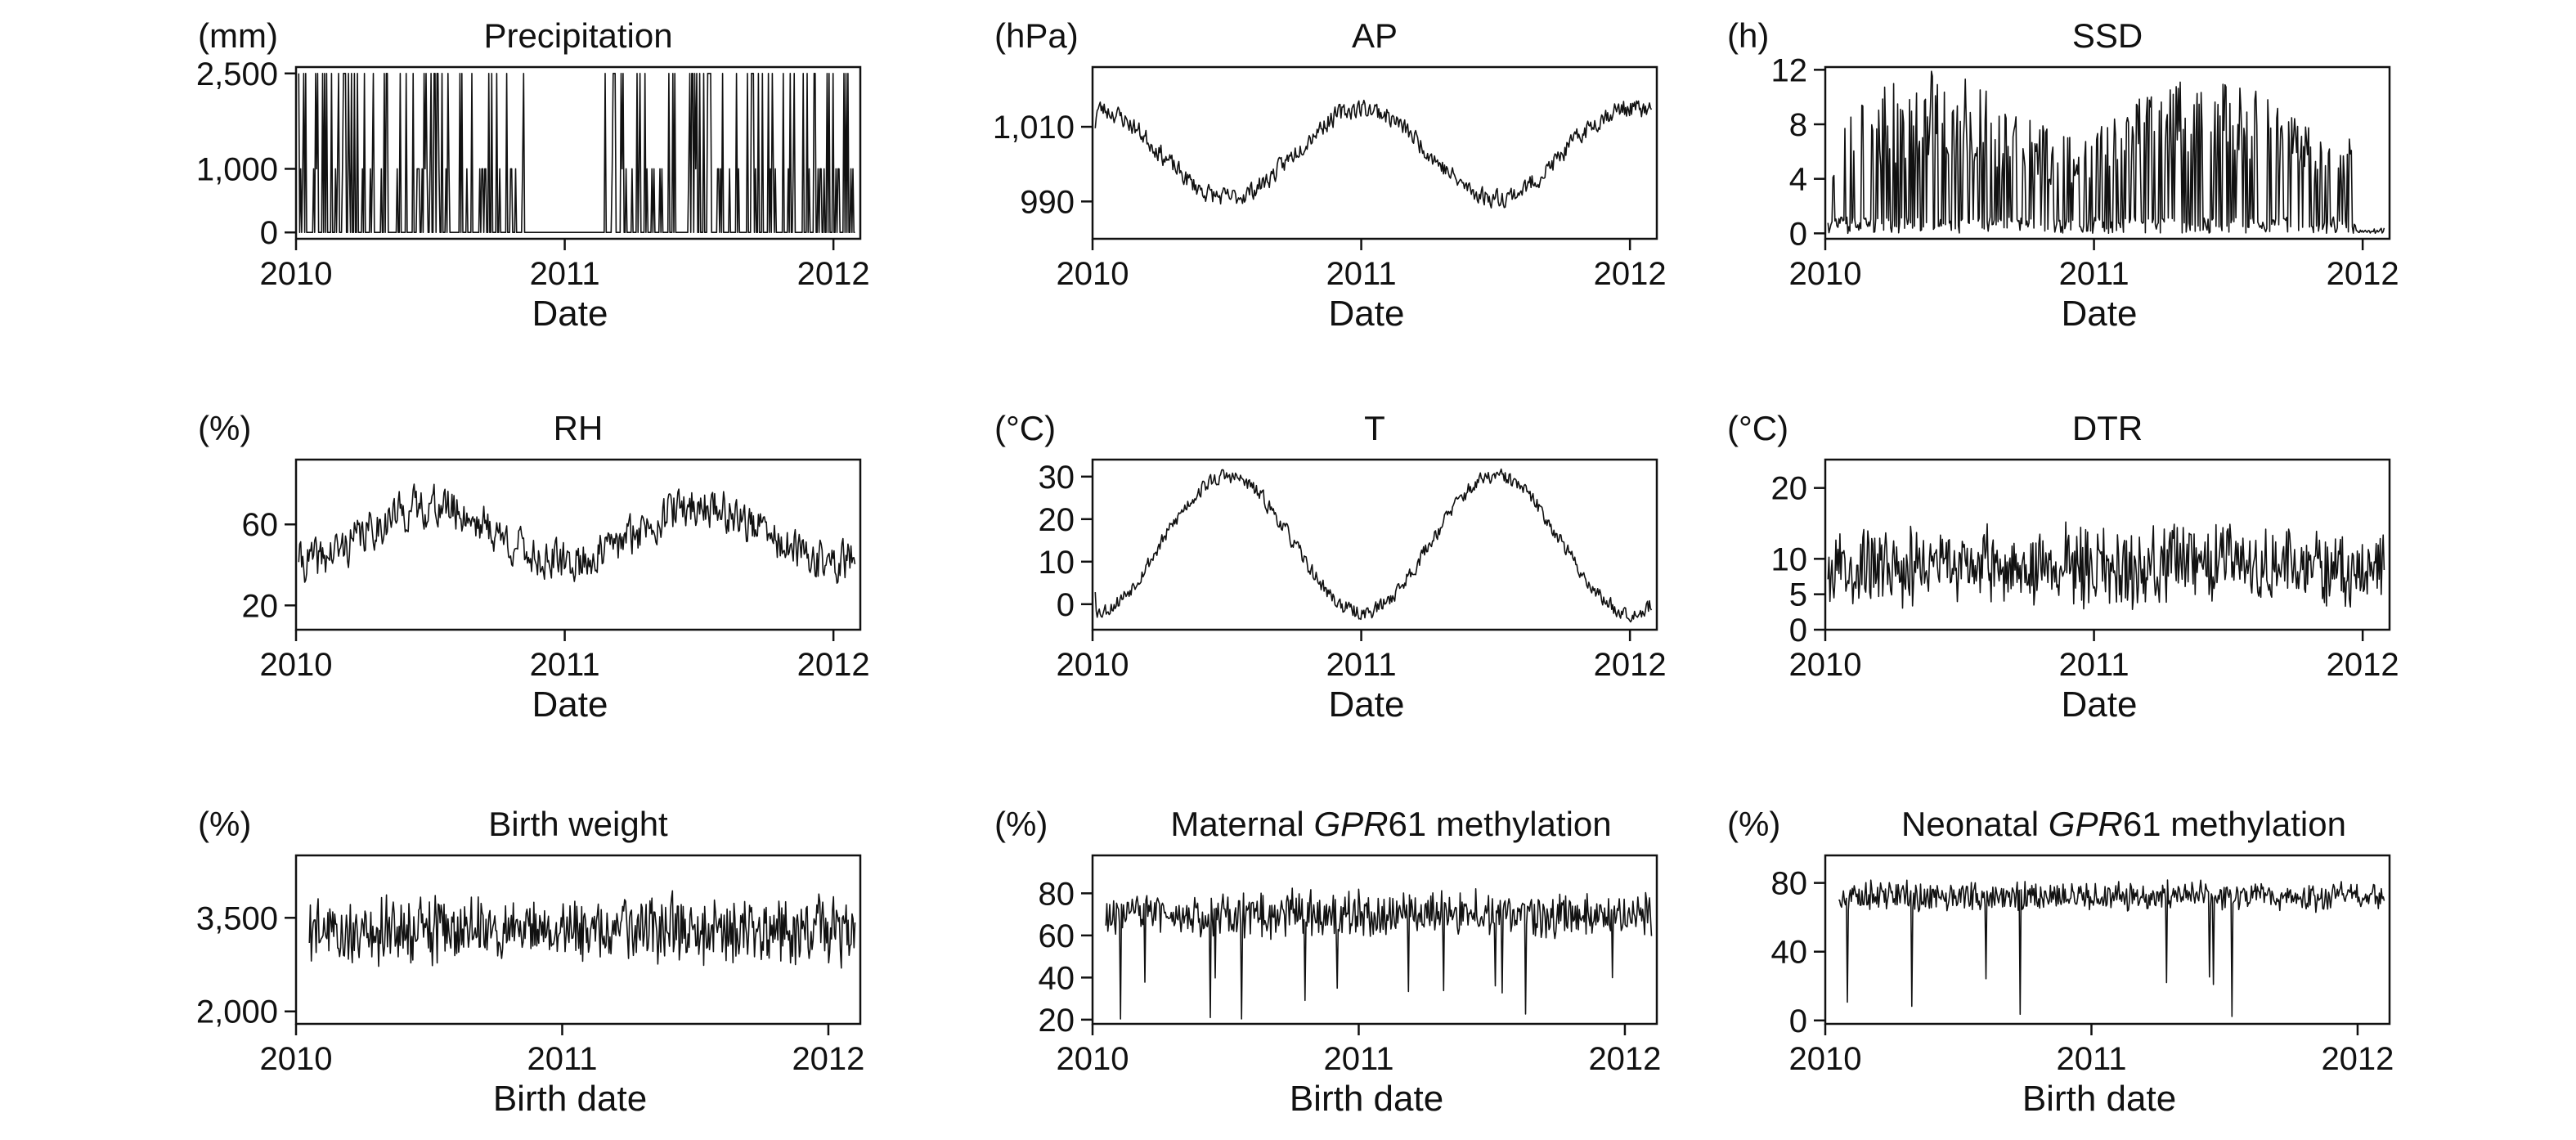 The image size is (2576, 1140). I want to click on y-tick-label: 5, so click(1798, 595).